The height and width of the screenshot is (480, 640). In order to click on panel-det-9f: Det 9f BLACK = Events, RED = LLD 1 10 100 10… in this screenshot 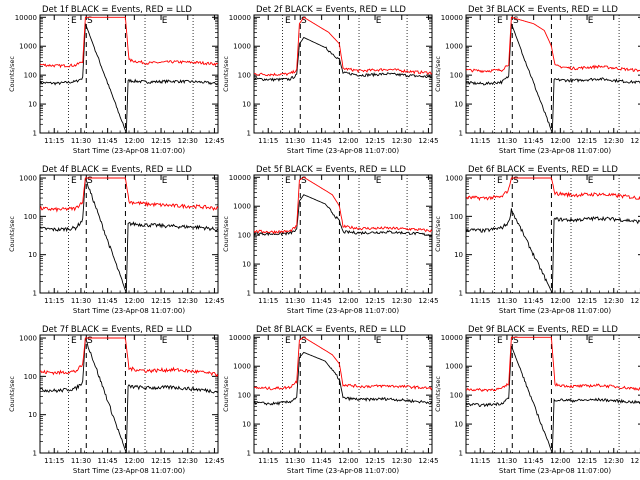, I will do `click(537, 400)`.